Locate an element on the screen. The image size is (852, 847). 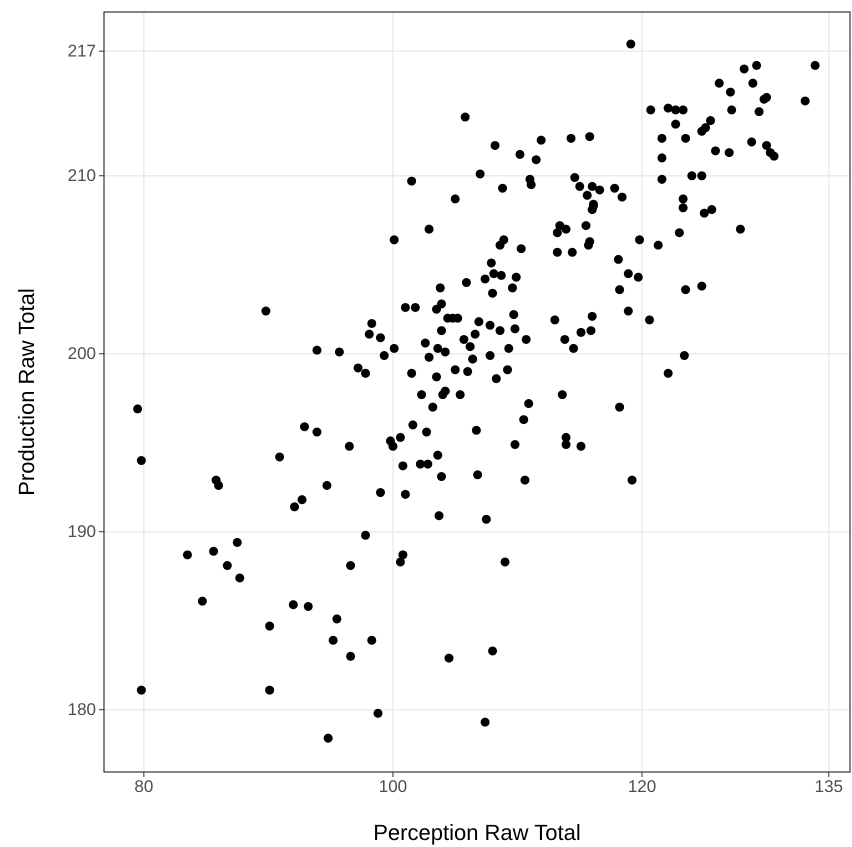
x-tick-label: 135 is located at coordinates (829, 786).